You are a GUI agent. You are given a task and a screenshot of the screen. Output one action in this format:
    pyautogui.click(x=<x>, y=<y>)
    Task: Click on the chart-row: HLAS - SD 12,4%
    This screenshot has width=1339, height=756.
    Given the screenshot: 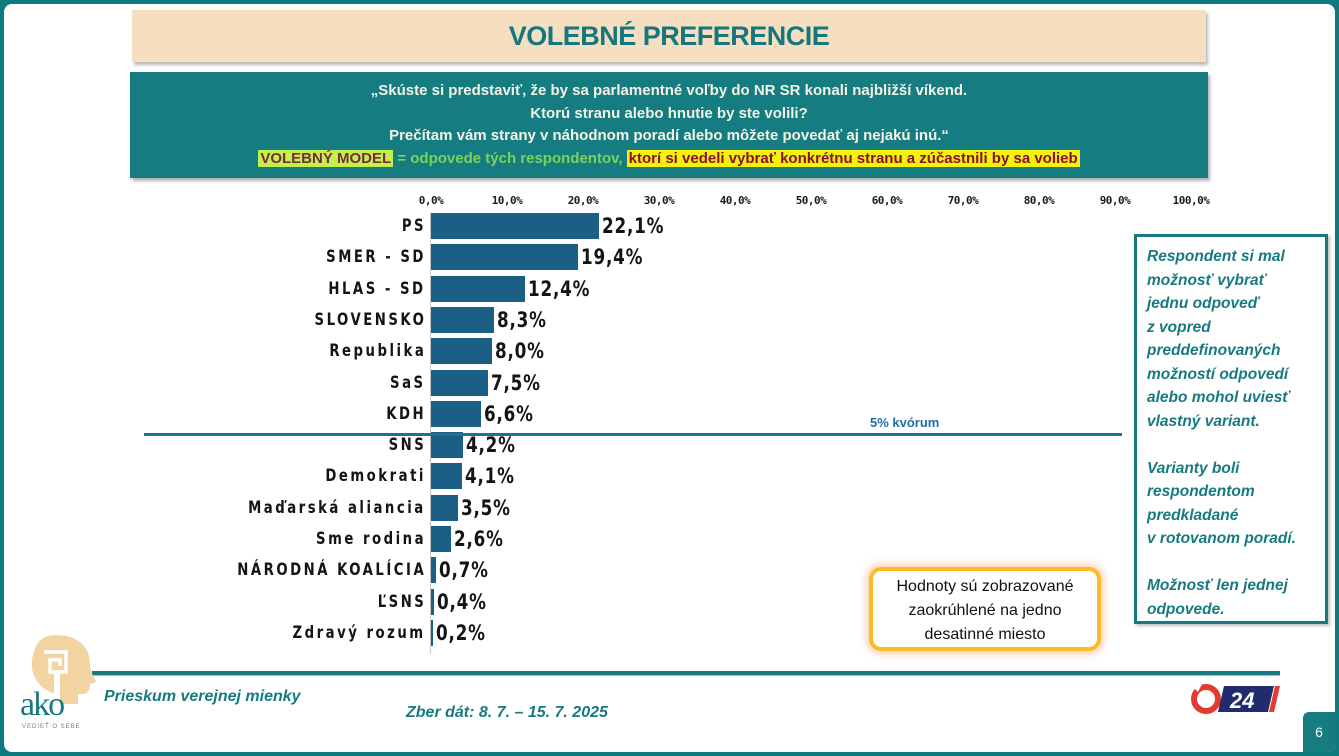 What is the action you would take?
    pyautogui.click(x=454, y=289)
    